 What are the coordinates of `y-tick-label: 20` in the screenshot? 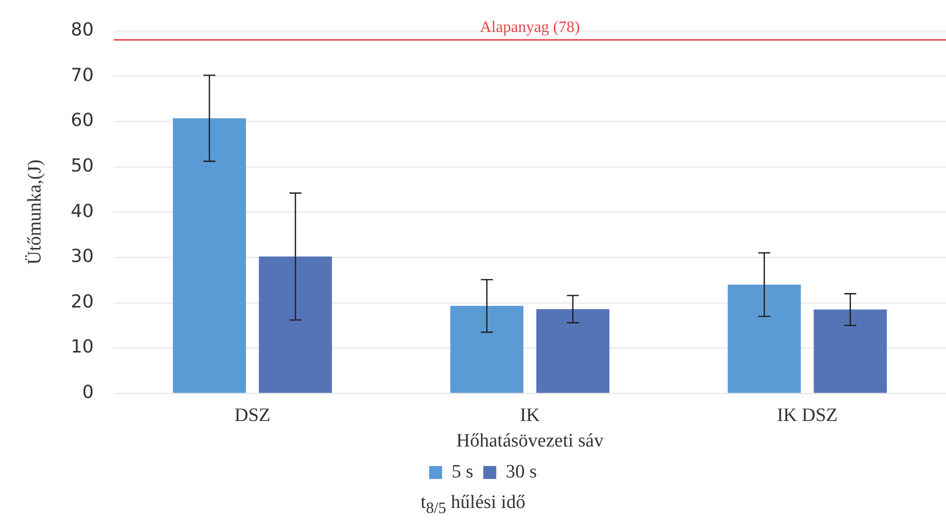 It's located at (82, 301).